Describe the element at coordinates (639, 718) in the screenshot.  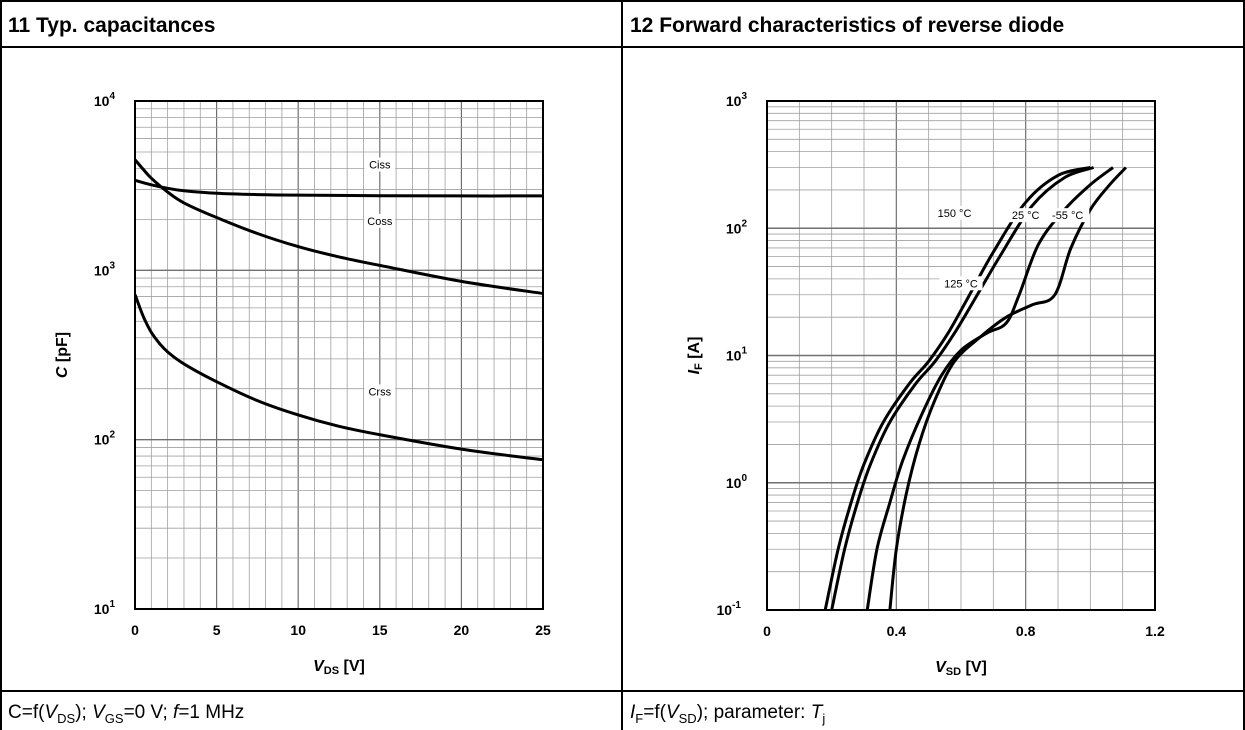
I see `caption-sub: F` at that location.